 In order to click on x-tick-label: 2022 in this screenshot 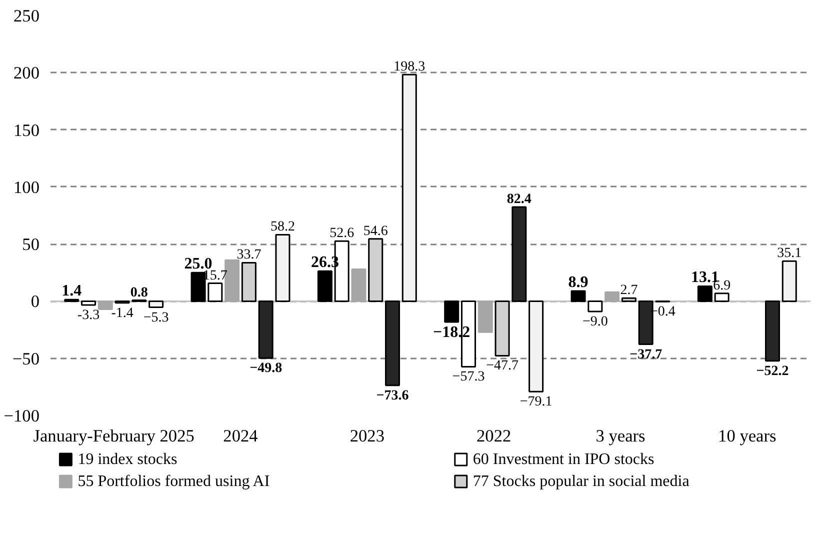, I will do `click(494, 436)`.